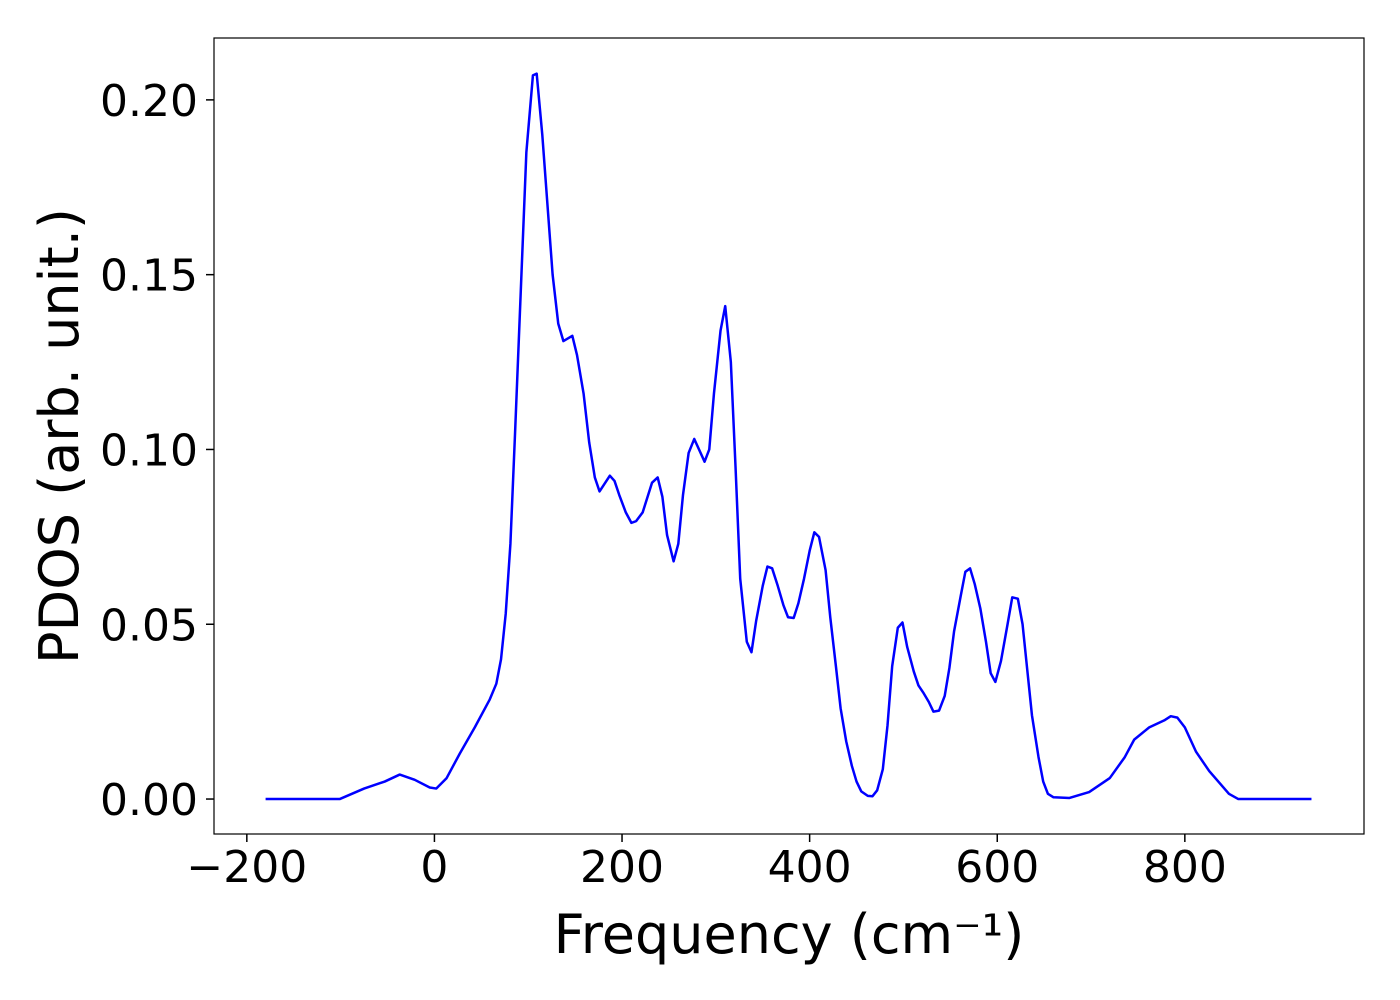  I want to click on y-tick-label: 0.05, so click(149, 625).